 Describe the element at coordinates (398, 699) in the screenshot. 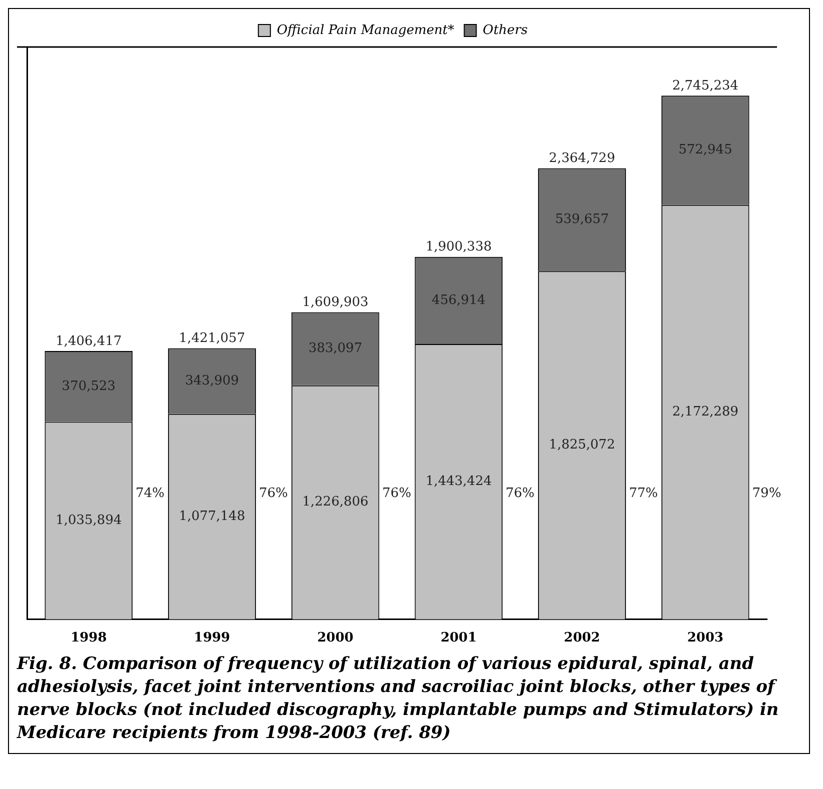

I see `caption: Fig. 8. Comparison of frequency of utilization of various epidural, spinal, and adhesiolysis, facet joint interventions and sacroiliac joint blocks, other types of nerve blocks (not included discography, implantable pumps and Stimulators) in Medicare recipients from 1998-2003 (ref. 89)` at that location.